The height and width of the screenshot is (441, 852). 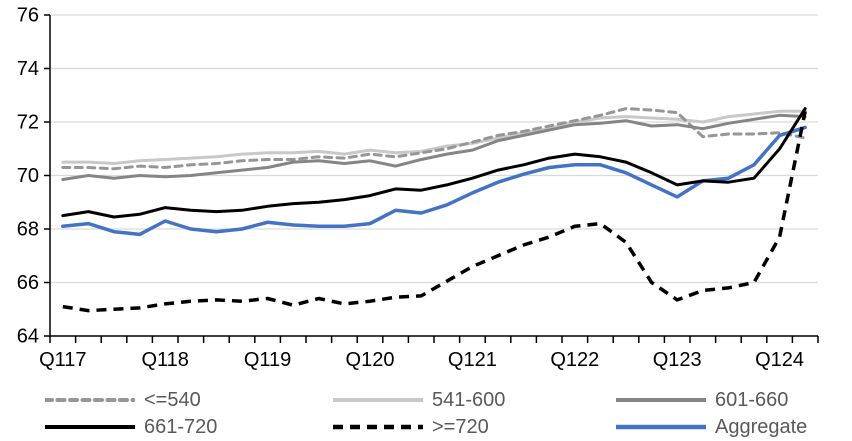 What do you see at coordinates (164, 360) in the screenshot?
I see `x-tick-label-Q118: Q118` at bounding box center [164, 360].